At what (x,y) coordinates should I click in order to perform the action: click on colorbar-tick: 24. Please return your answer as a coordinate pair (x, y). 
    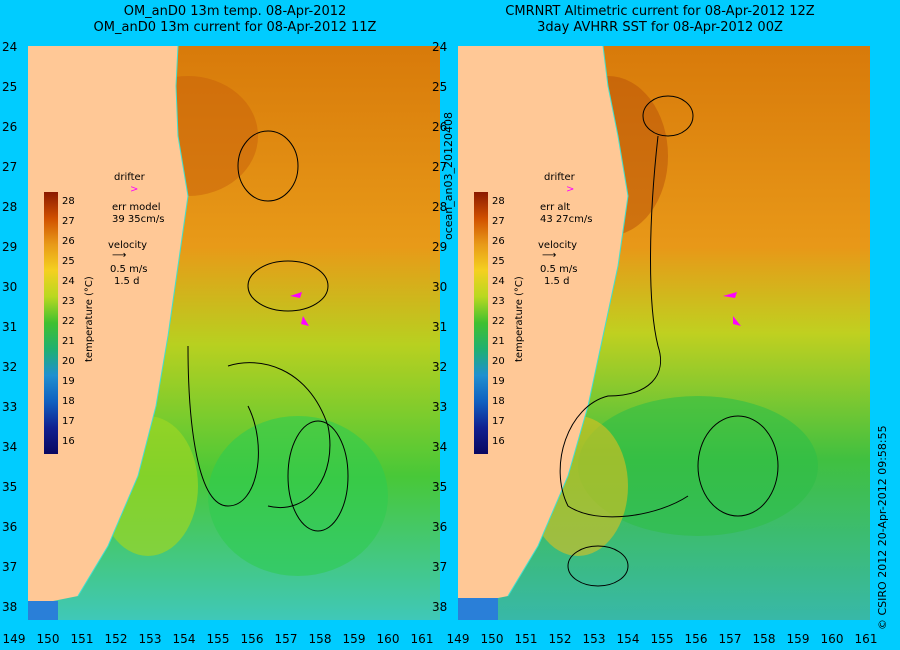
    Looking at the image, I should click on (68, 281).